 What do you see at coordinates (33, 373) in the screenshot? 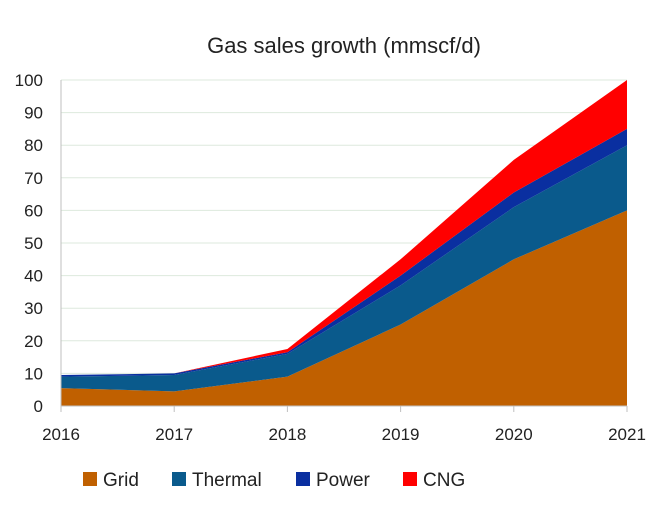
I see `y-tick-label: 10` at bounding box center [33, 373].